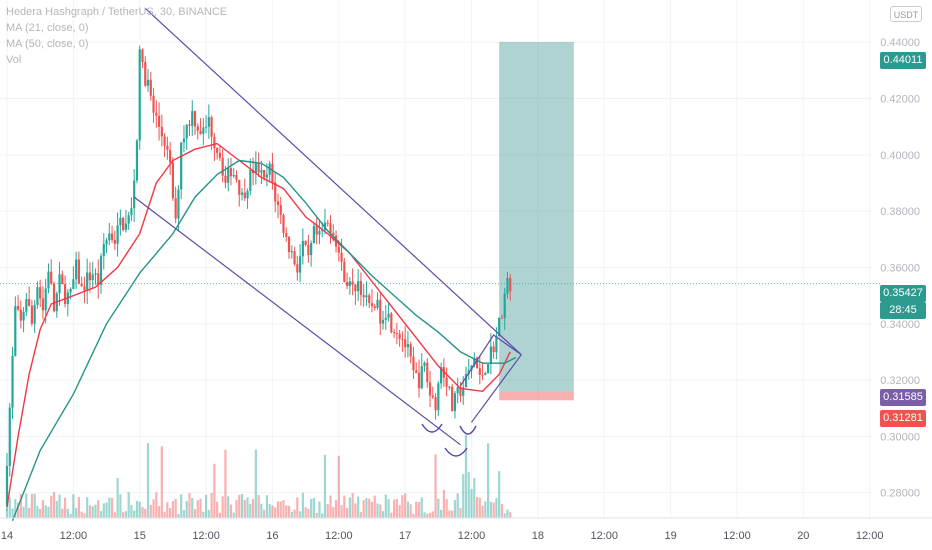 This screenshot has height=550, width=932. What do you see at coordinates (432, 428) in the screenshot?
I see `cup-left-arc` at bounding box center [432, 428].